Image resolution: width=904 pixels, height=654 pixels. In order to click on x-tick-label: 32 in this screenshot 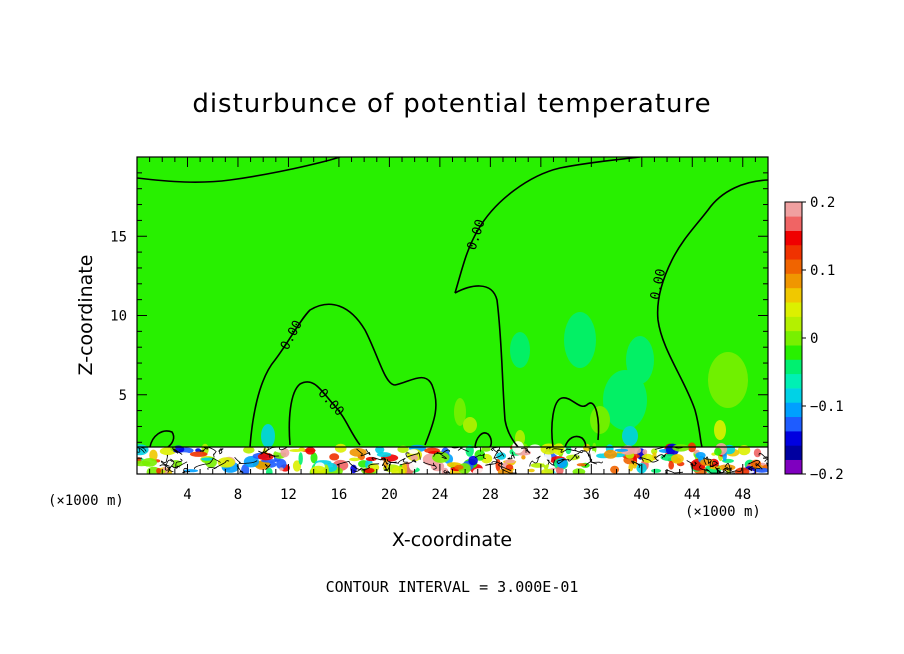, I will do `click(540, 495)`.